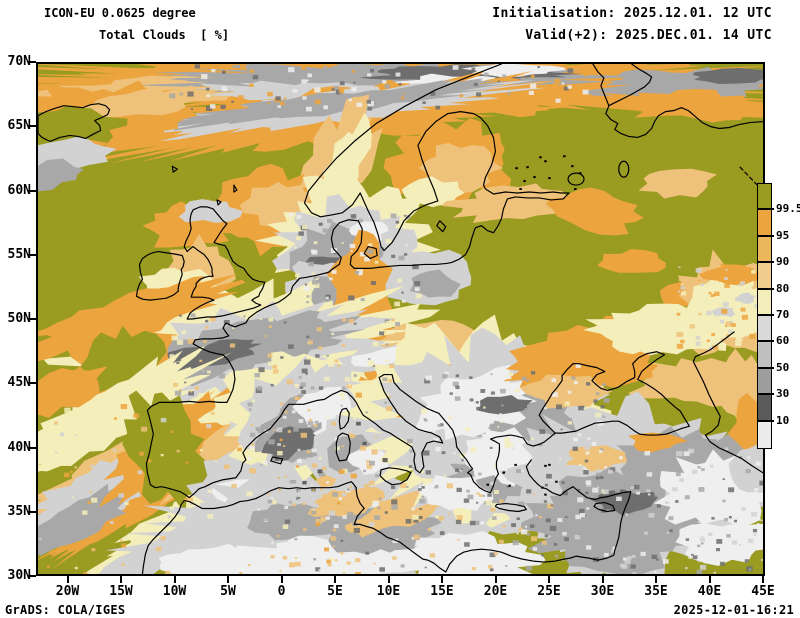  Describe the element at coordinates (19, 61) in the screenshot. I see `lat-label: 70N` at that location.